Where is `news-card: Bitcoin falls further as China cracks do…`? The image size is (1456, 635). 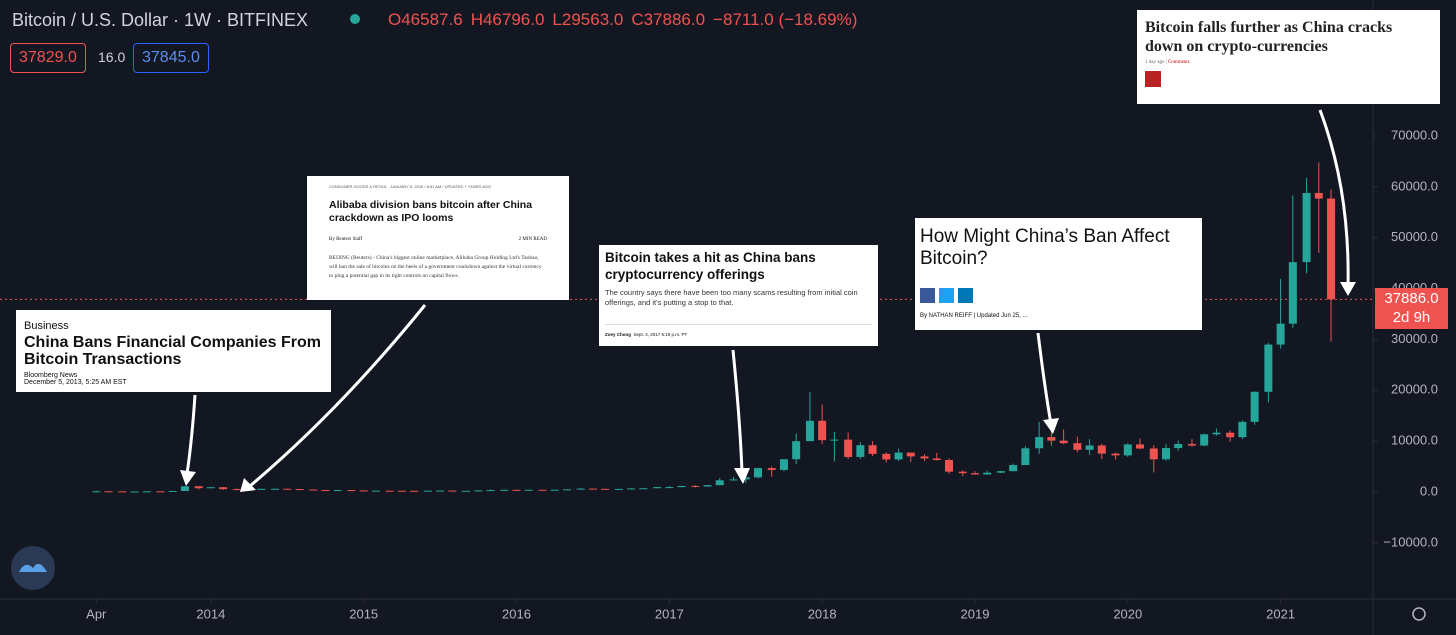
news-card: Bitcoin falls further as China cracks do… is located at coordinates (1288, 57).